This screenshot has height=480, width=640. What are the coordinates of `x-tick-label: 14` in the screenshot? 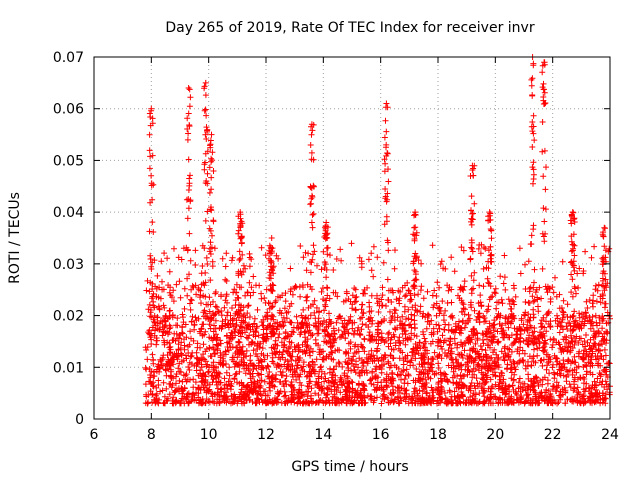 It's located at (323, 435).